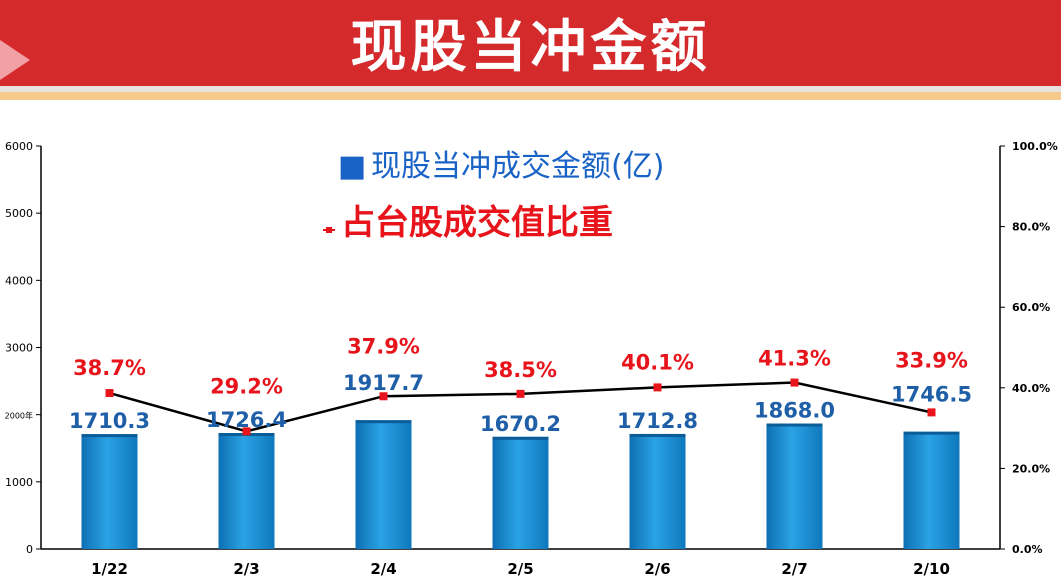  I want to click on left-axis-tick-label: 1000, so click(19, 482).